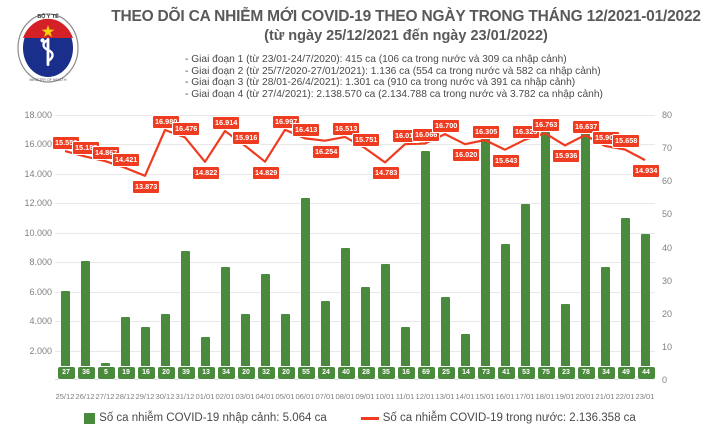 The image size is (720, 428). I want to click on x-tick-label: 13/01, so click(445, 396).